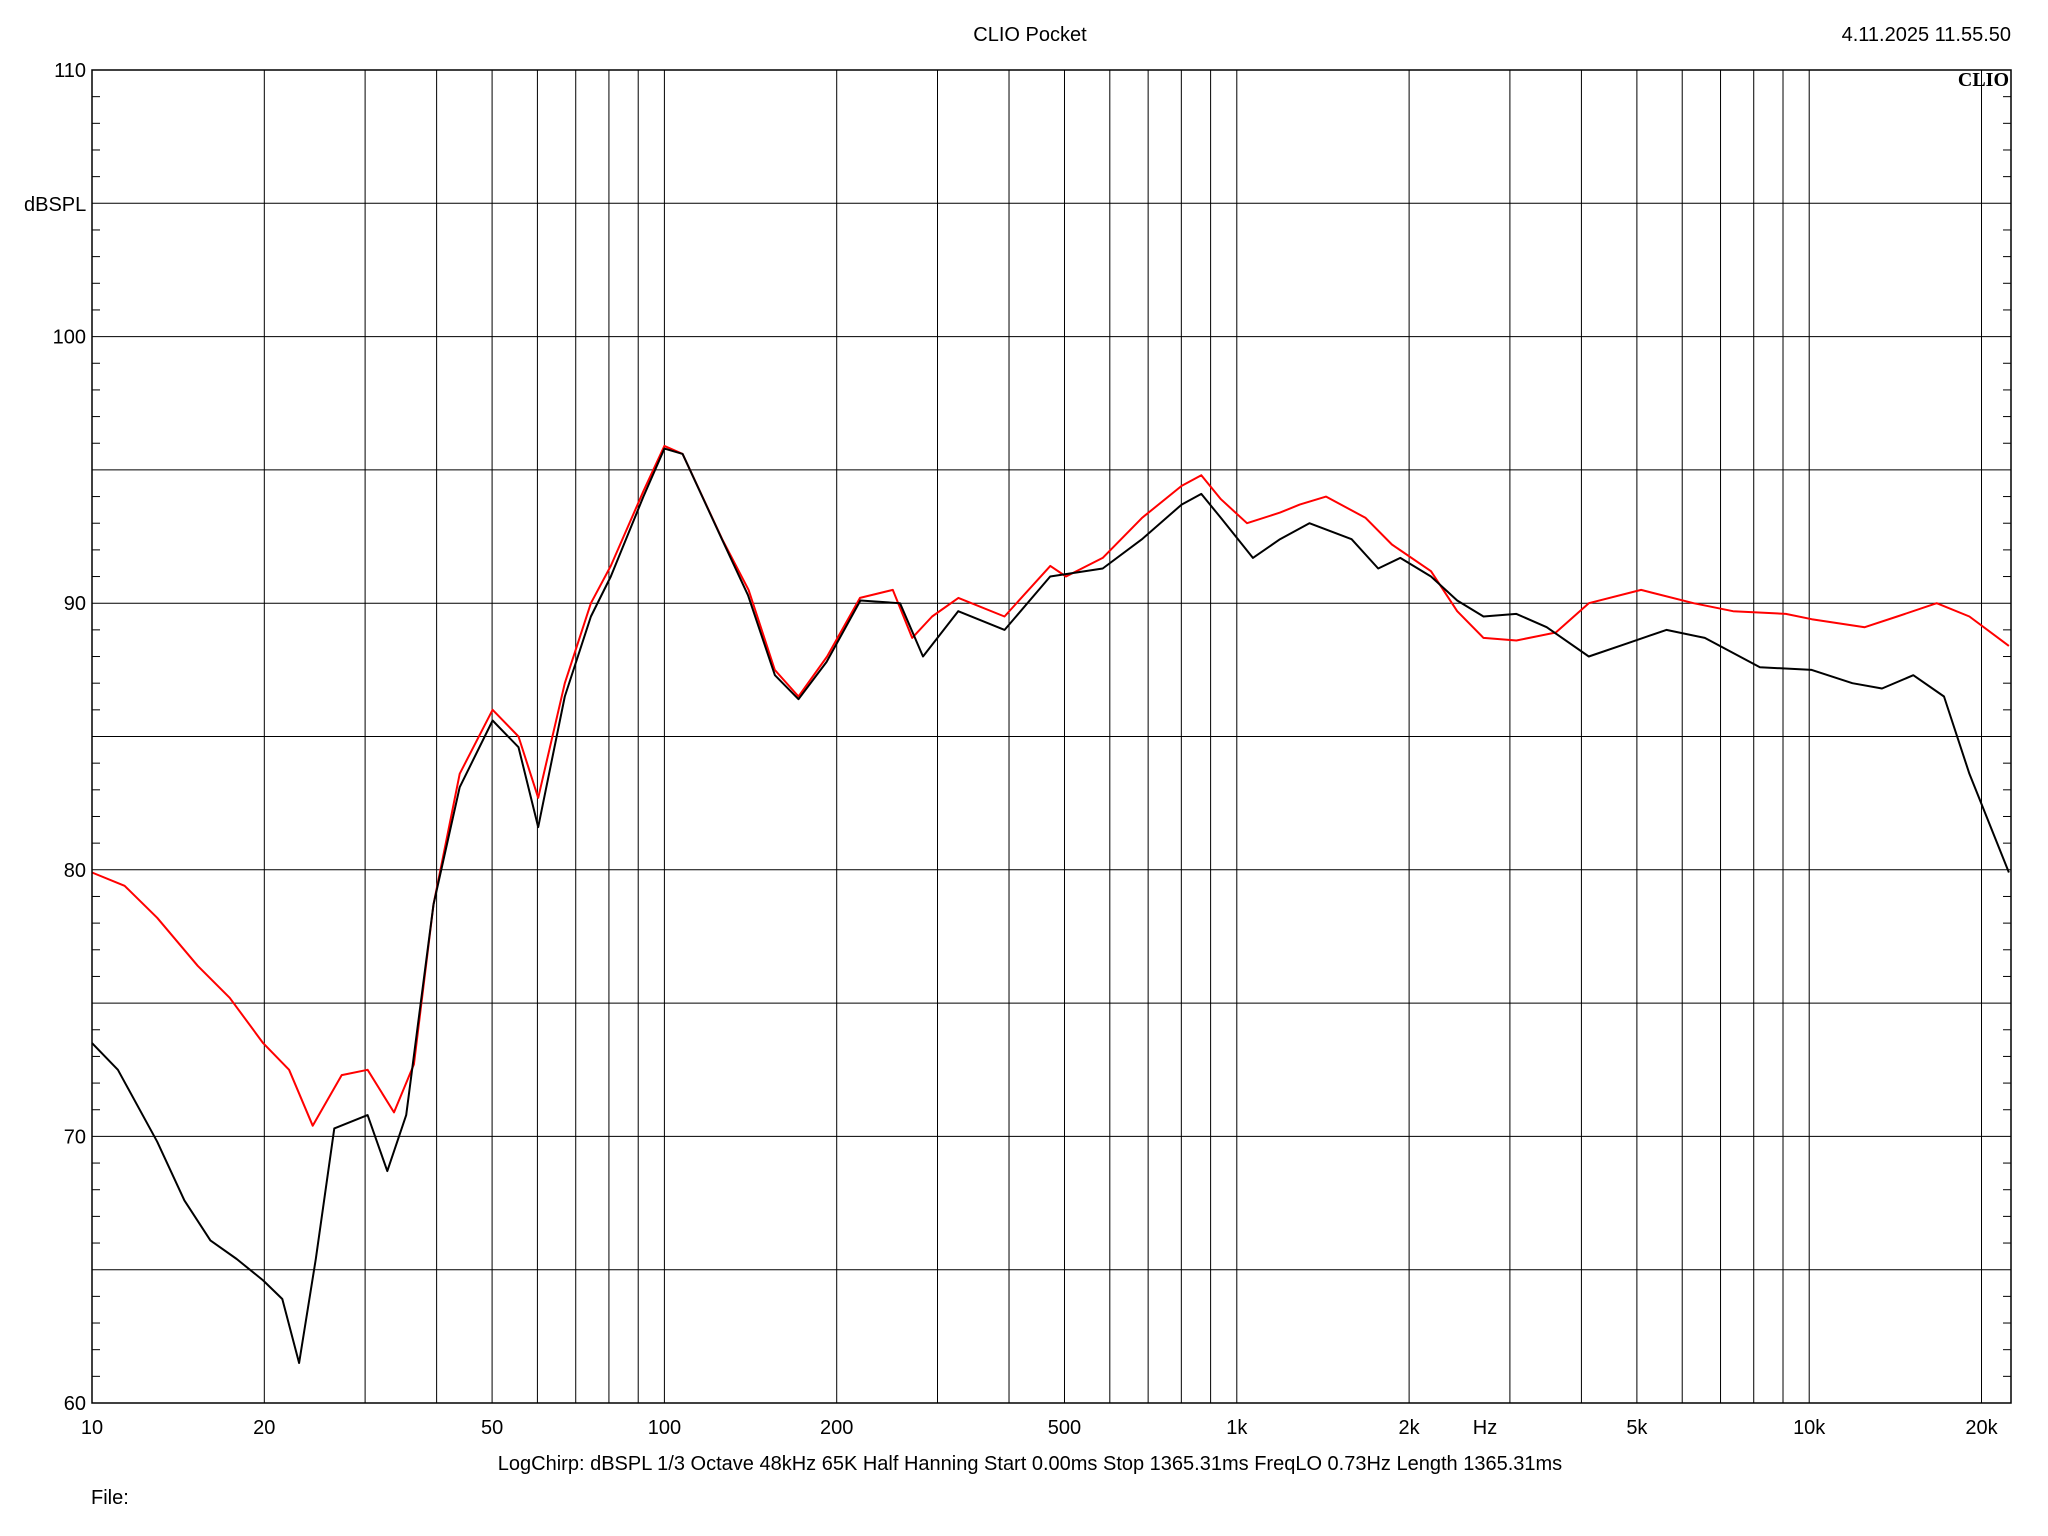 The width and height of the screenshot is (2048, 1536). What do you see at coordinates (1926, 35) in the screenshot?
I see `timestamp: 4.11.2025 11.55.50` at bounding box center [1926, 35].